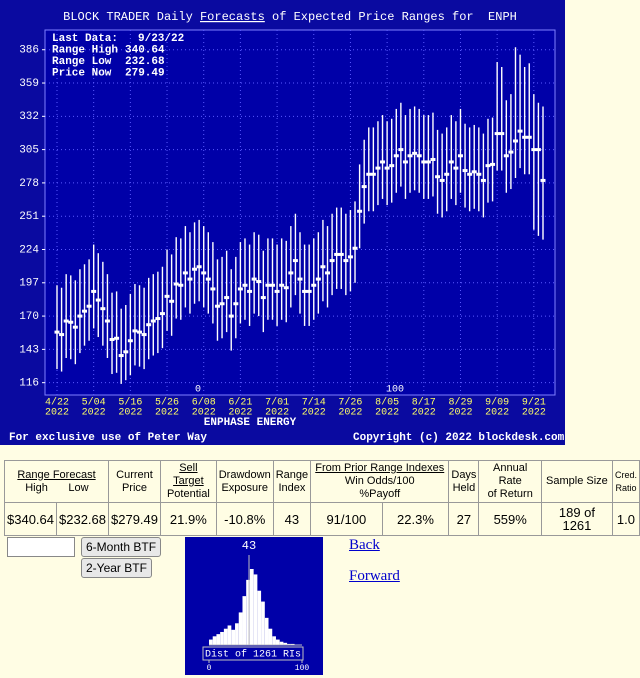 Image resolution: width=640 pixels, height=678 pixels. I want to click on header-cell: Drawdown Exposure, so click(244, 481).